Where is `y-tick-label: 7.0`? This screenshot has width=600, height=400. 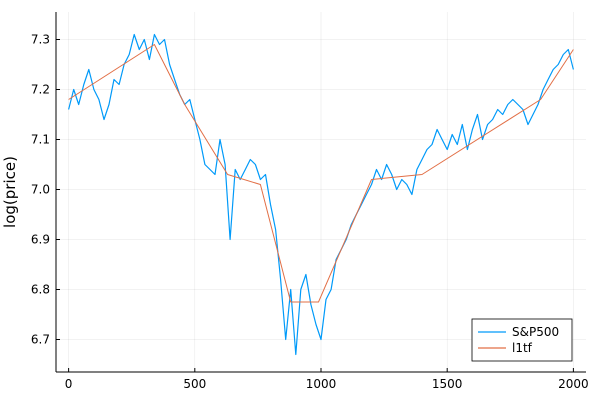 y-tick-label: 7.0 is located at coordinates (40, 190).